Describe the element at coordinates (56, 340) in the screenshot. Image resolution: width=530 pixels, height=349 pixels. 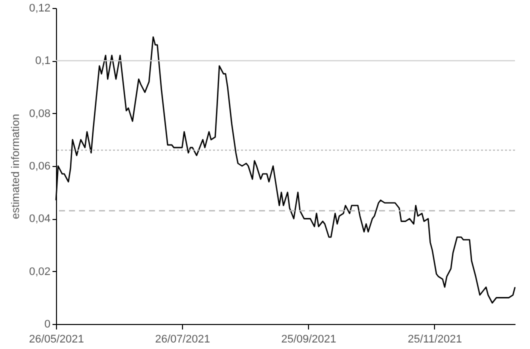
I see `x-tick-label: 26/05/2021` at that location.